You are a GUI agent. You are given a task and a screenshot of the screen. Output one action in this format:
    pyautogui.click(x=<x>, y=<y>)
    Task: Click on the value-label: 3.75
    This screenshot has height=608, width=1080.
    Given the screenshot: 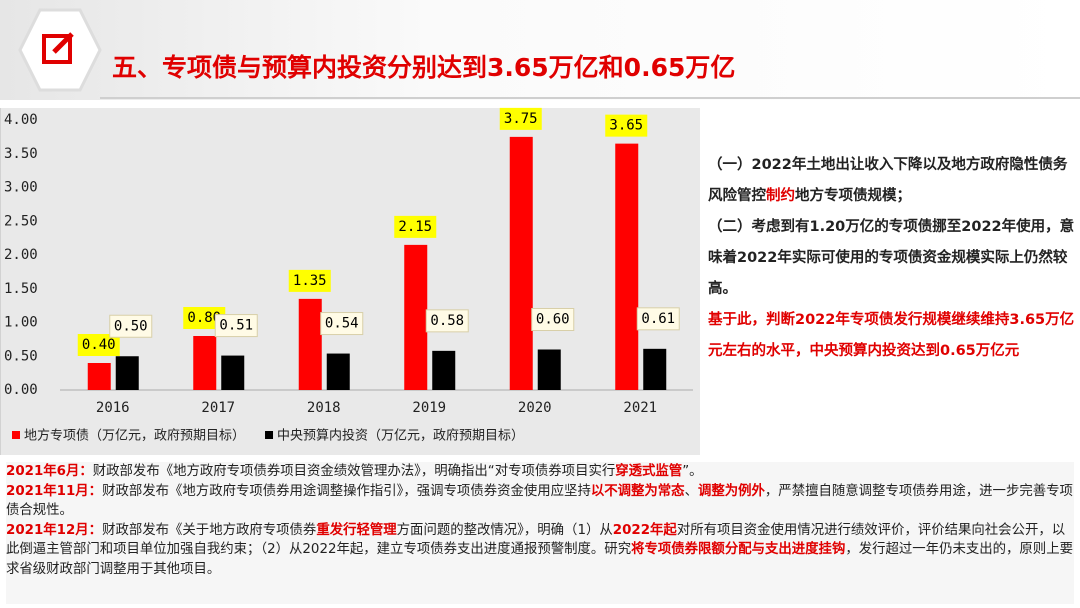 What is the action you would take?
    pyautogui.click(x=521, y=119)
    